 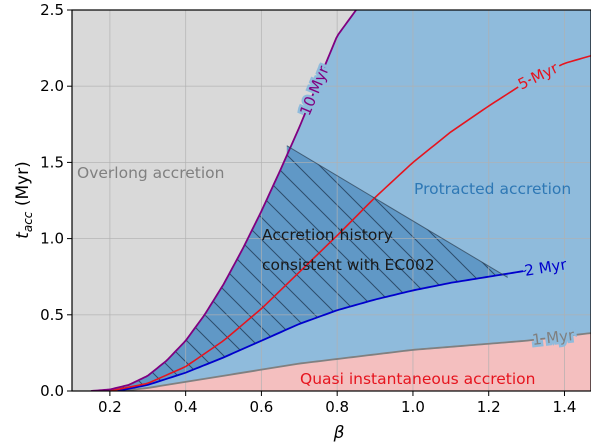 What do you see at coordinates (110, 407) in the screenshot?
I see `x-tick-label-0: 0.2` at bounding box center [110, 407].